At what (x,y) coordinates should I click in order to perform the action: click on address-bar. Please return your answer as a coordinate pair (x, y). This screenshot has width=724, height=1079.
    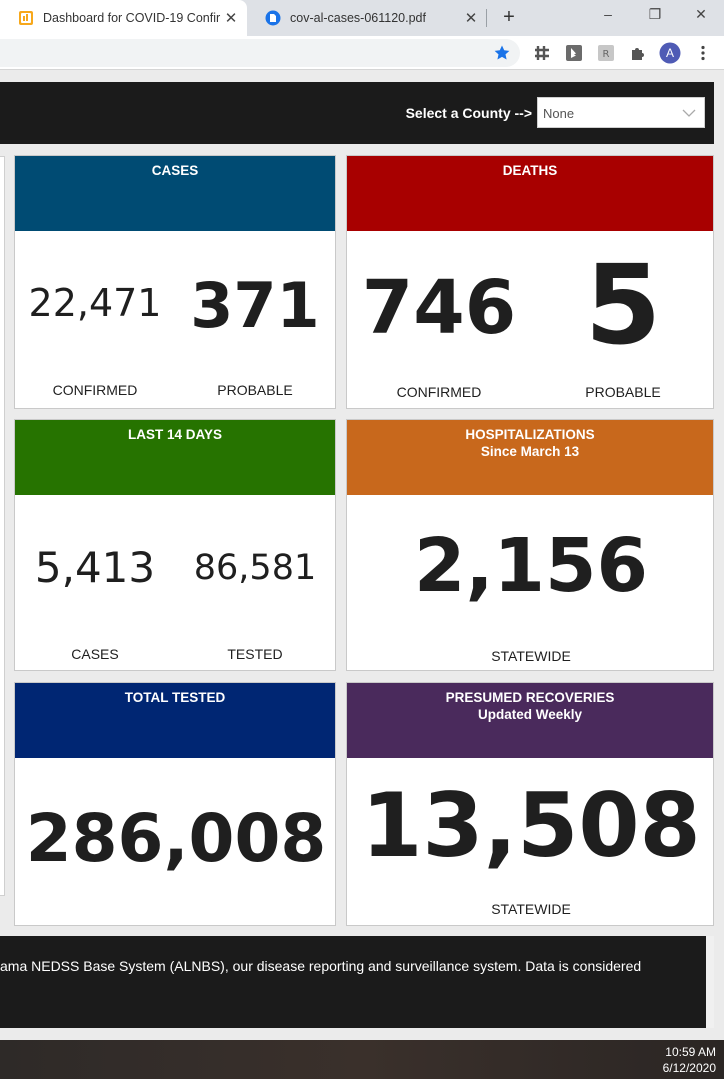
    Looking at the image, I should click on (260, 53).